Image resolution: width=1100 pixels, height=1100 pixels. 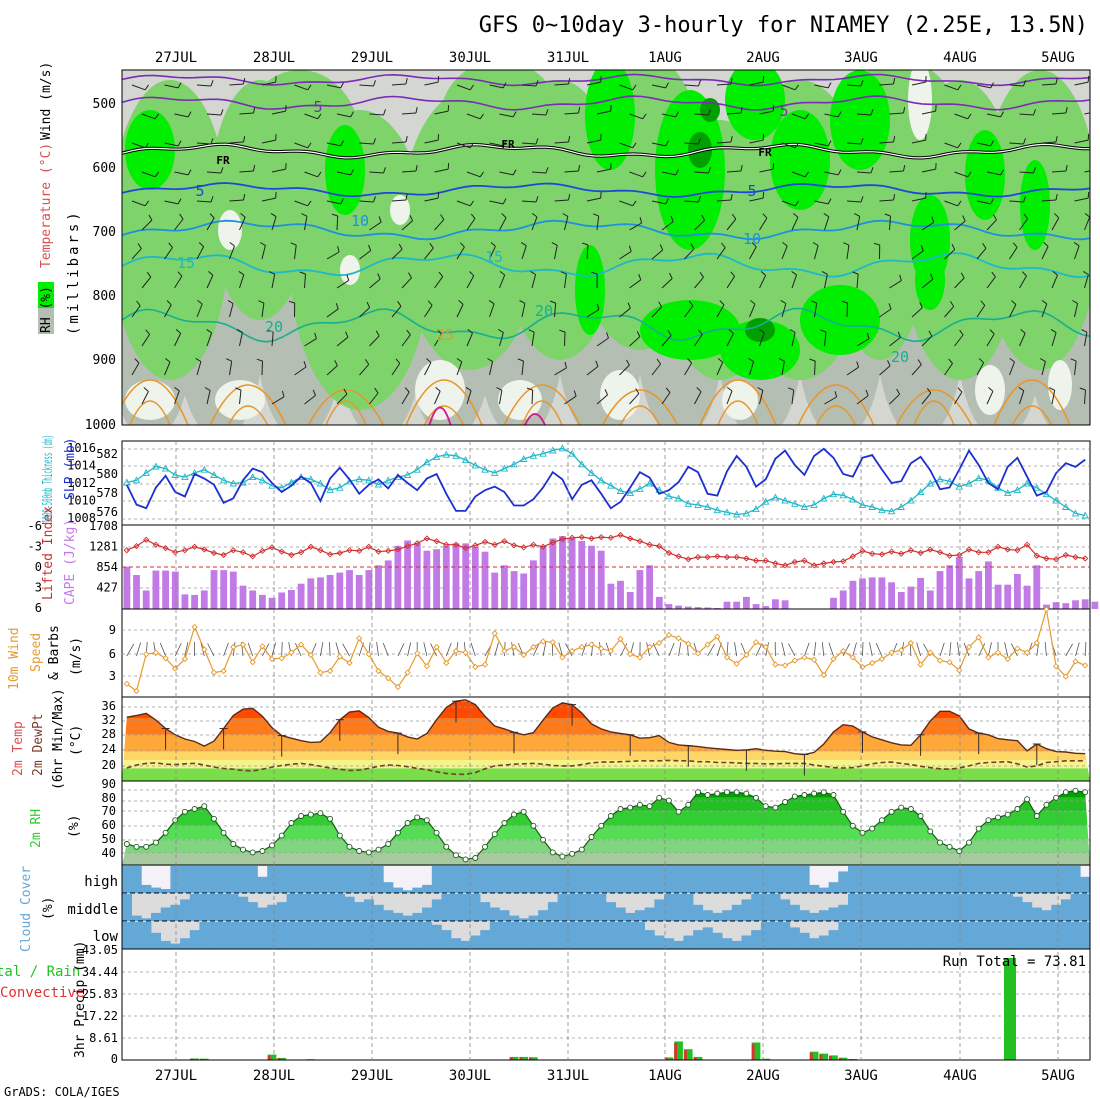 I want to click on precip-tick-label: 25.83, so click(x=100, y=994).